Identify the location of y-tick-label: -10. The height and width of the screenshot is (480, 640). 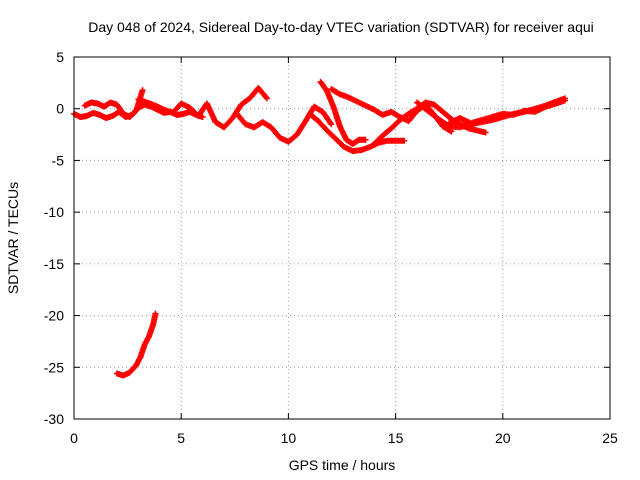
(54, 212).